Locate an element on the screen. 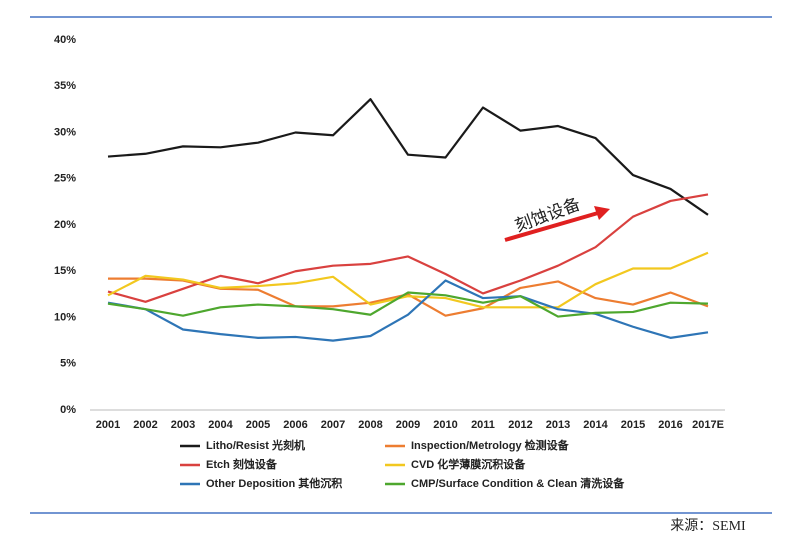  x-tick-label: 2013 is located at coordinates (558, 425).